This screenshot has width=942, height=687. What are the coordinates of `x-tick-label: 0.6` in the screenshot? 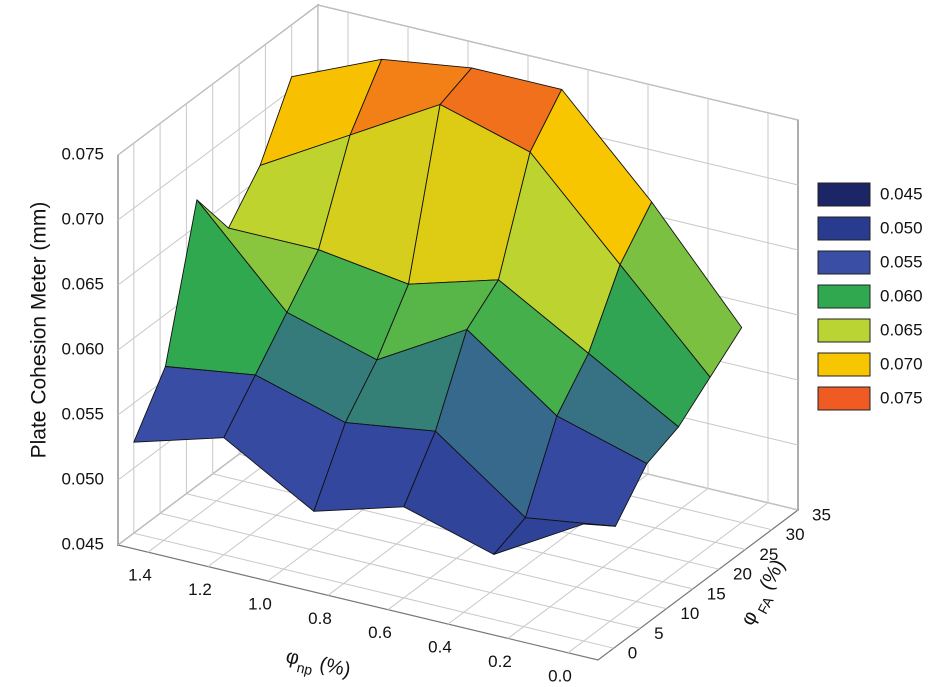 It's located at (380, 632).